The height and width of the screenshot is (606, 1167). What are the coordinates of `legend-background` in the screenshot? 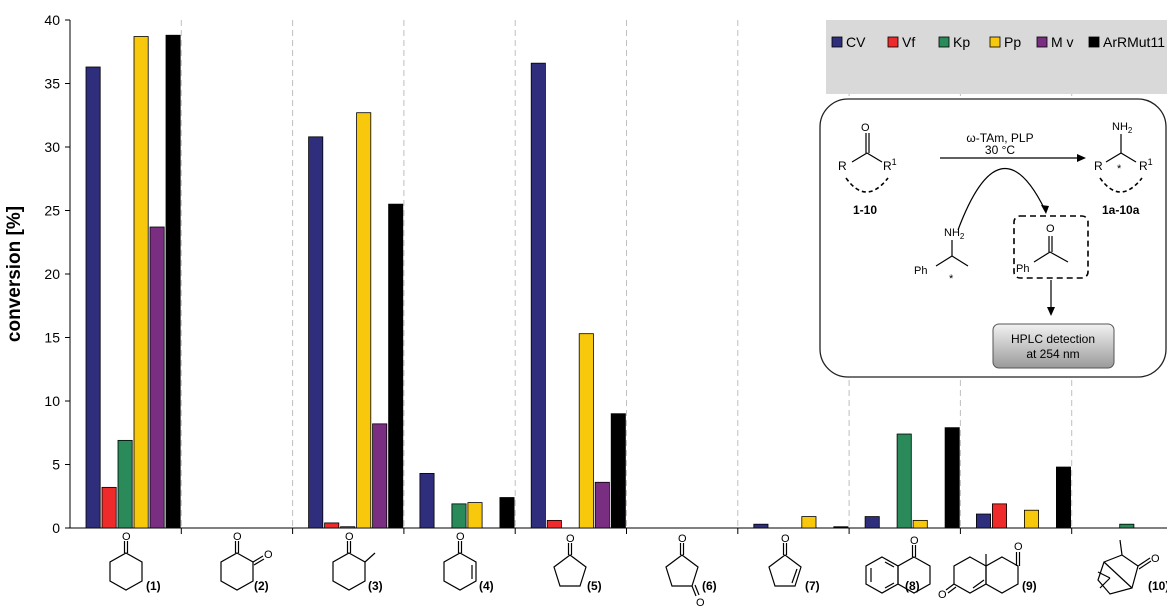 It's located at (996, 57).